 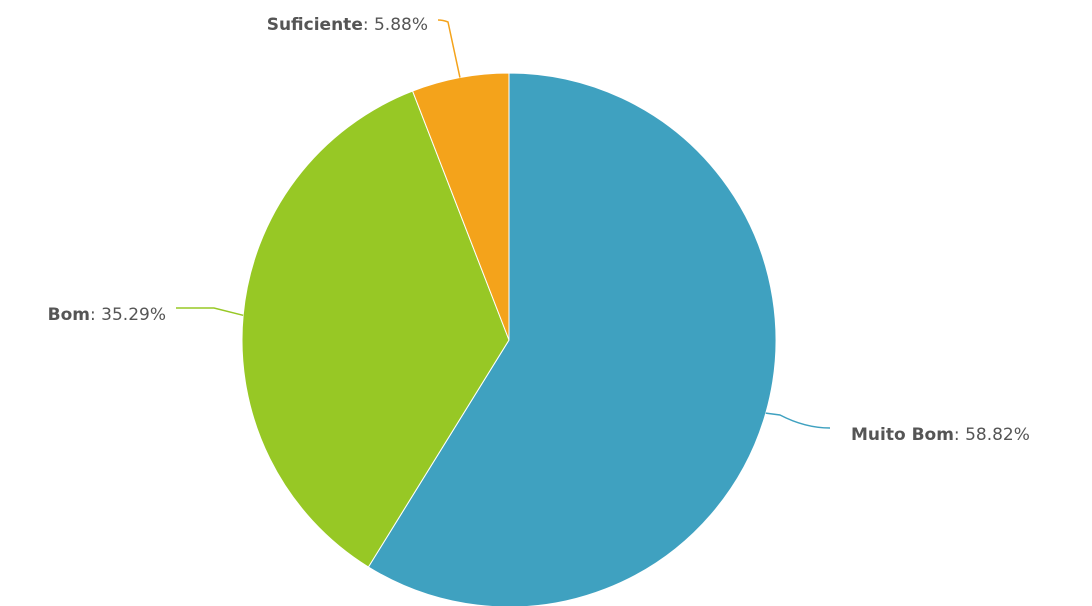 I want to click on slice-label-name: Suficiente, so click(x=315, y=25).